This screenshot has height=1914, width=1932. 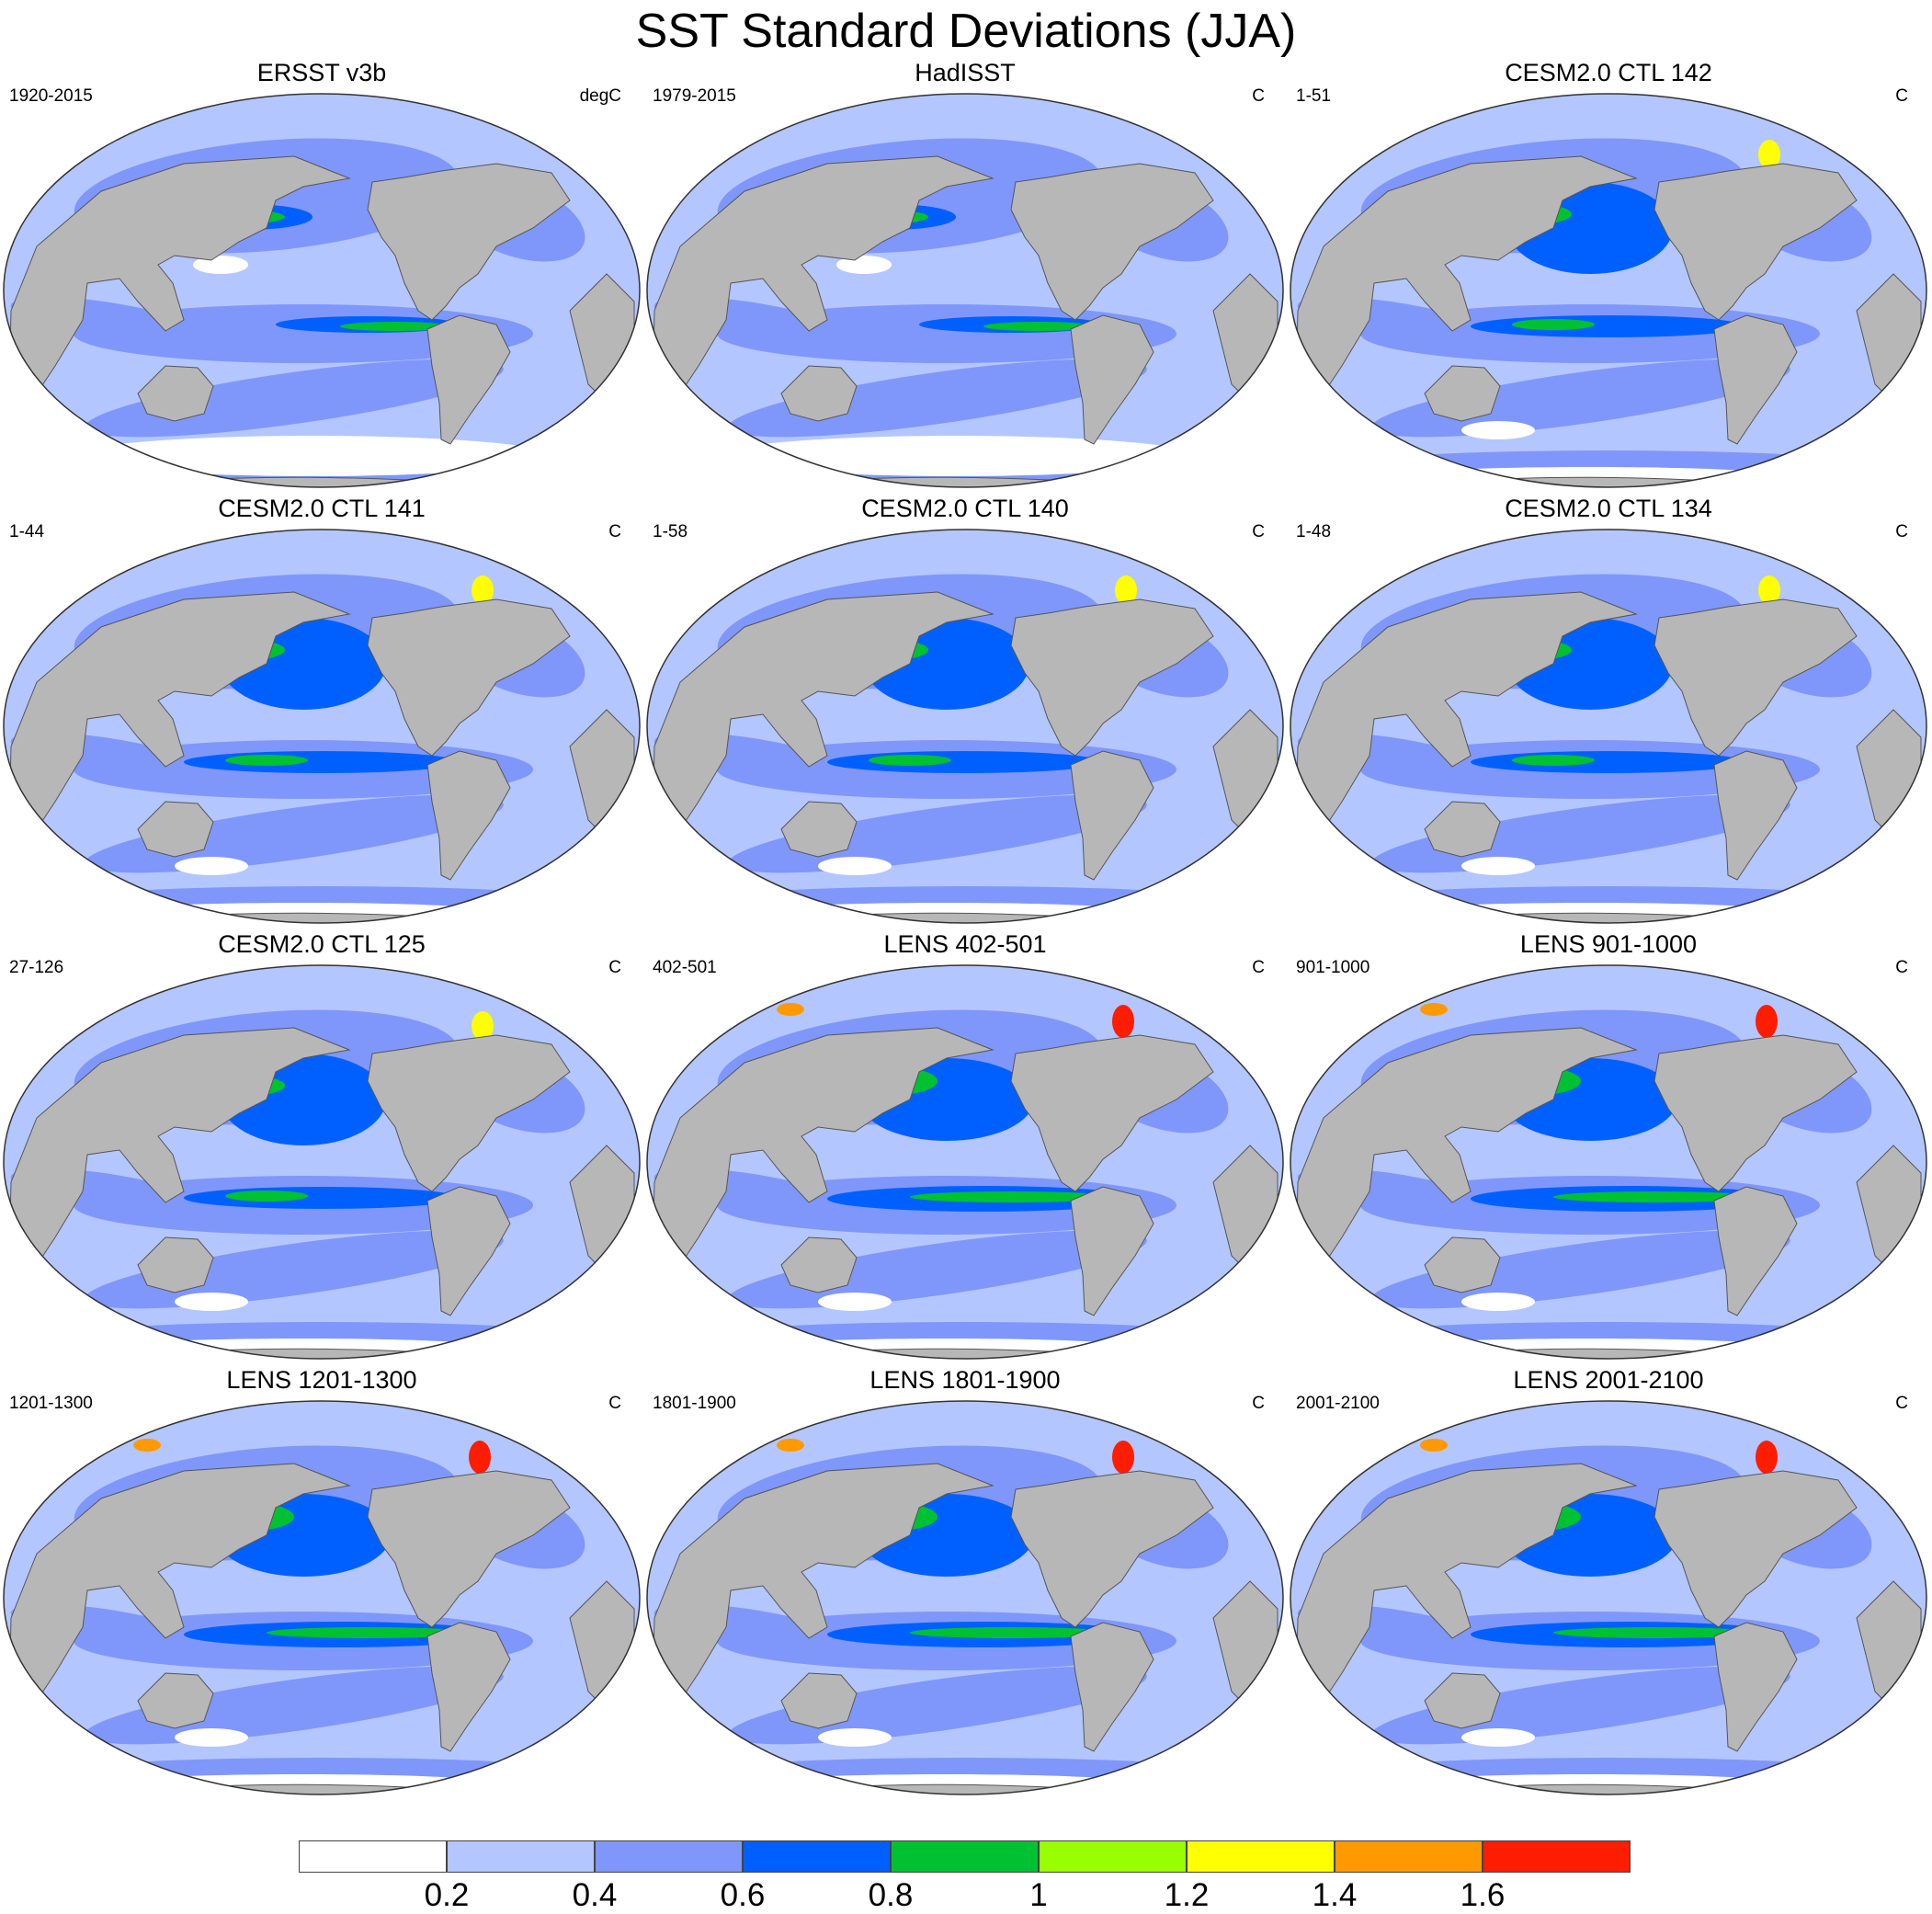 I want to click on figure-title: SST Standard Deviations (JJA), so click(x=966, y=31).